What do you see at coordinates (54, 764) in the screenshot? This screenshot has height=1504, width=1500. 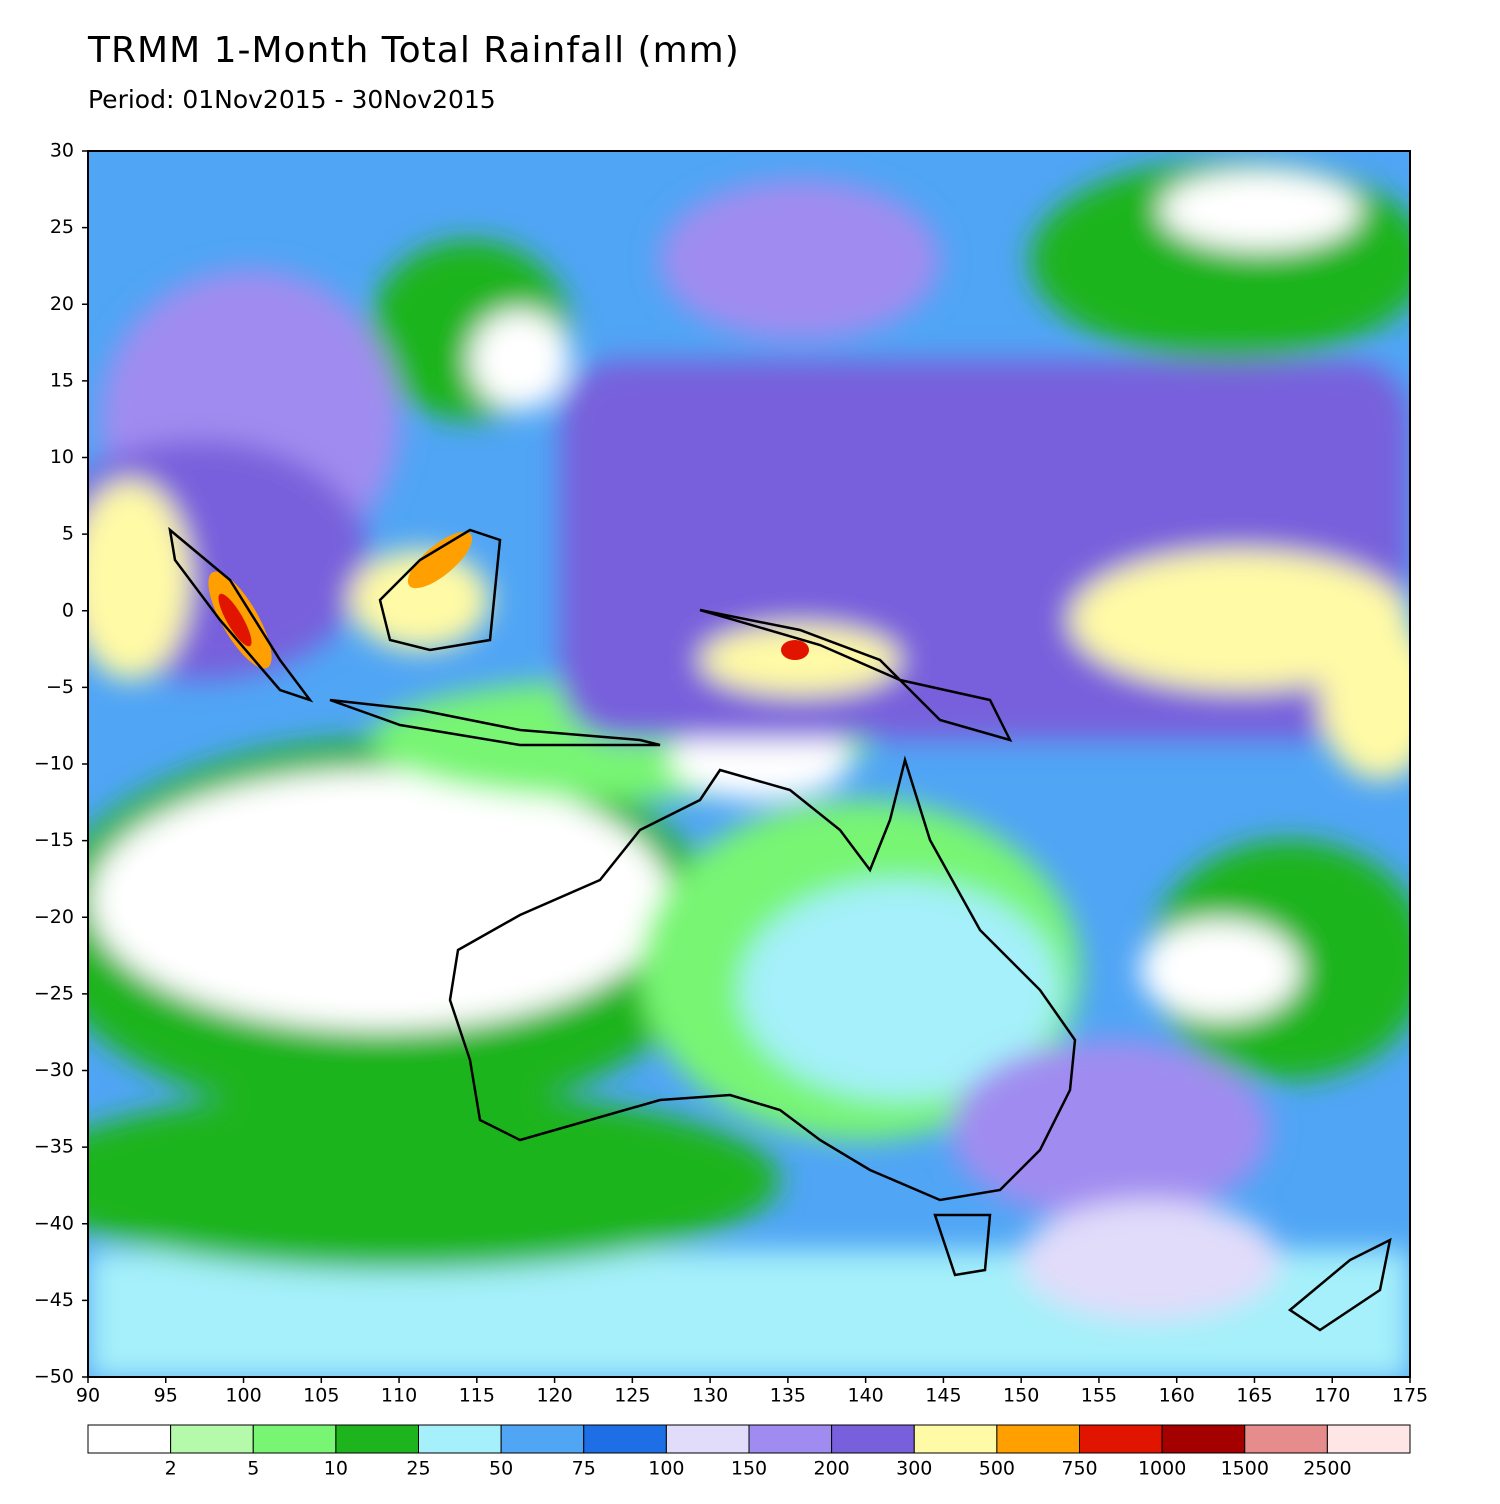 I see `y-tick-label: −10` at bounding box center [54, 764].